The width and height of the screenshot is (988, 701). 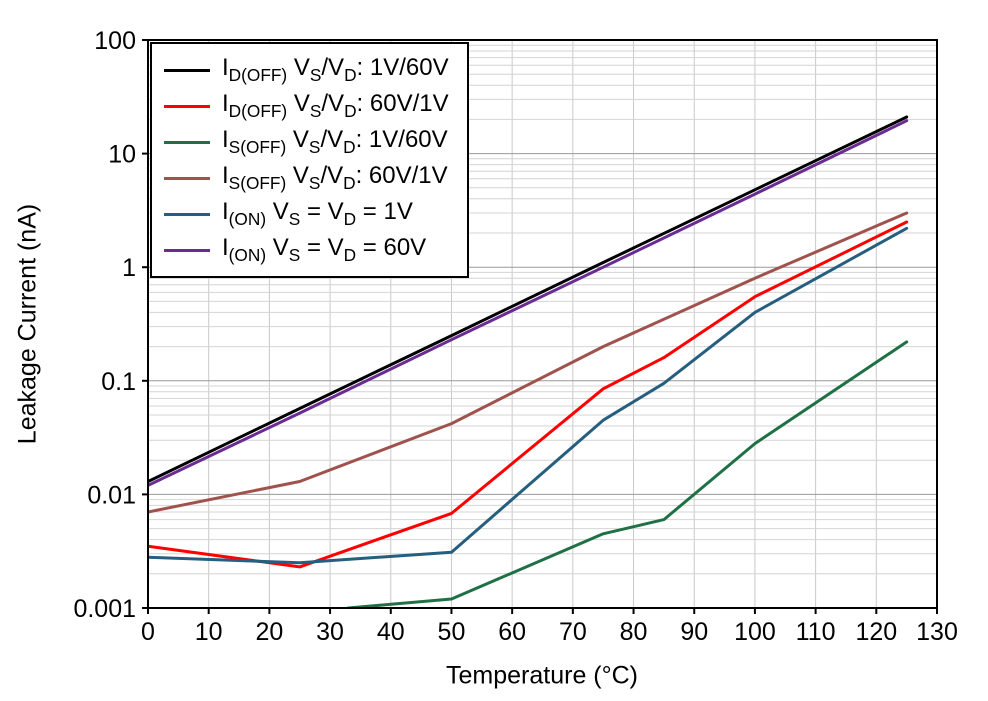 I want to click on legend-item-5: I(ON) VS = VD = 60V, so click(x=306, y=250).